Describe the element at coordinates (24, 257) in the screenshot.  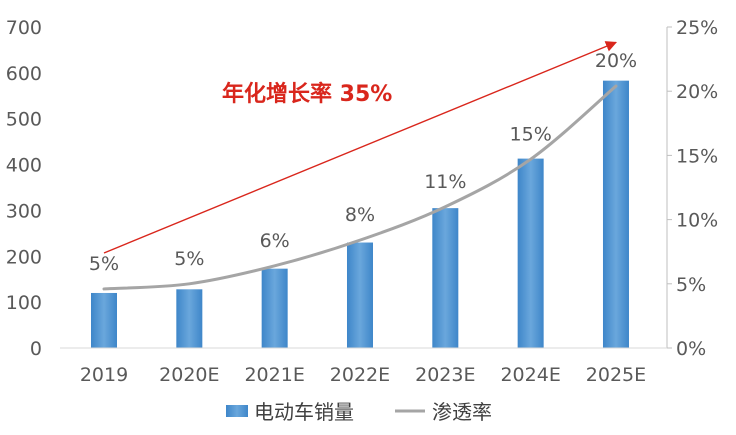
I see `left-tick-label: 200` at that location.